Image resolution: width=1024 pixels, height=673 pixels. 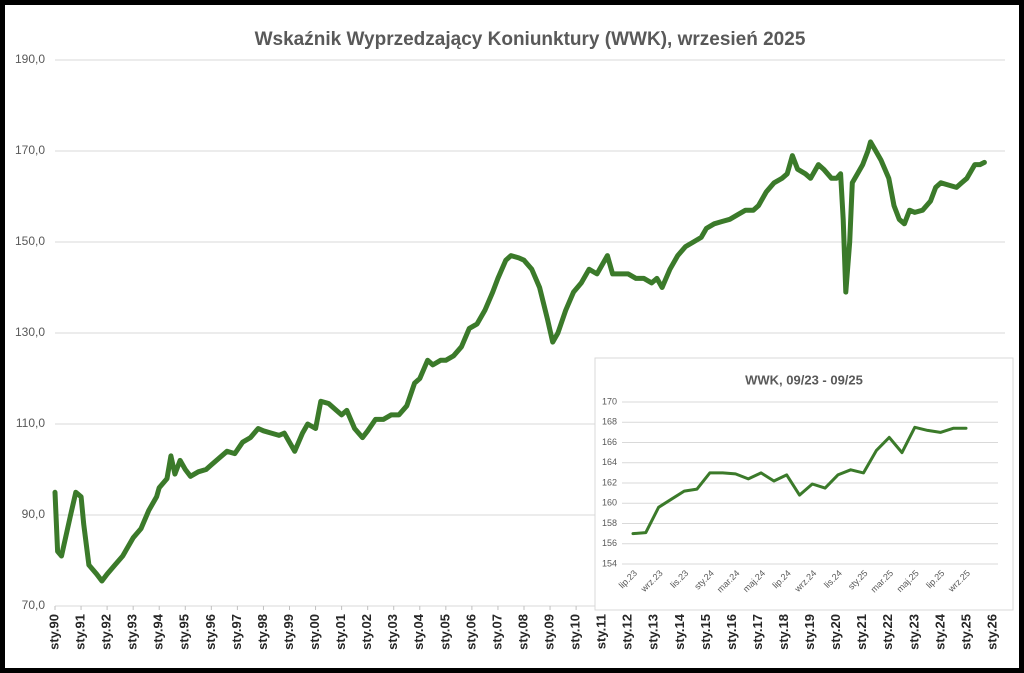 What do you see at coordinates (939, 631) in the screenshot?
I see `x-tick-label: sty.24` at bounding box center [939, 631].